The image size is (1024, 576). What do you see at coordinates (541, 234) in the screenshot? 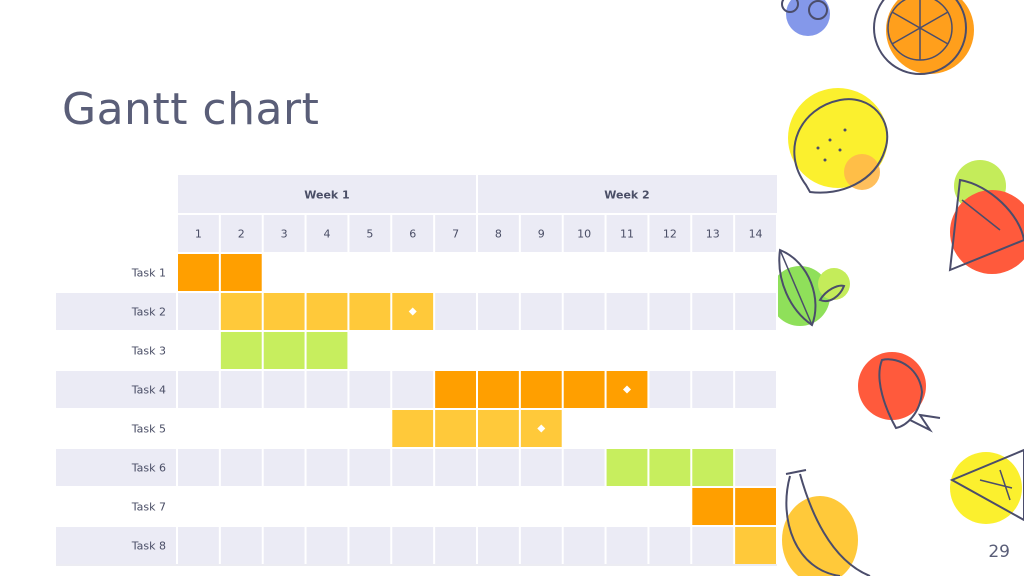
I see `day-label: 9` at bounding box center [541, 234].